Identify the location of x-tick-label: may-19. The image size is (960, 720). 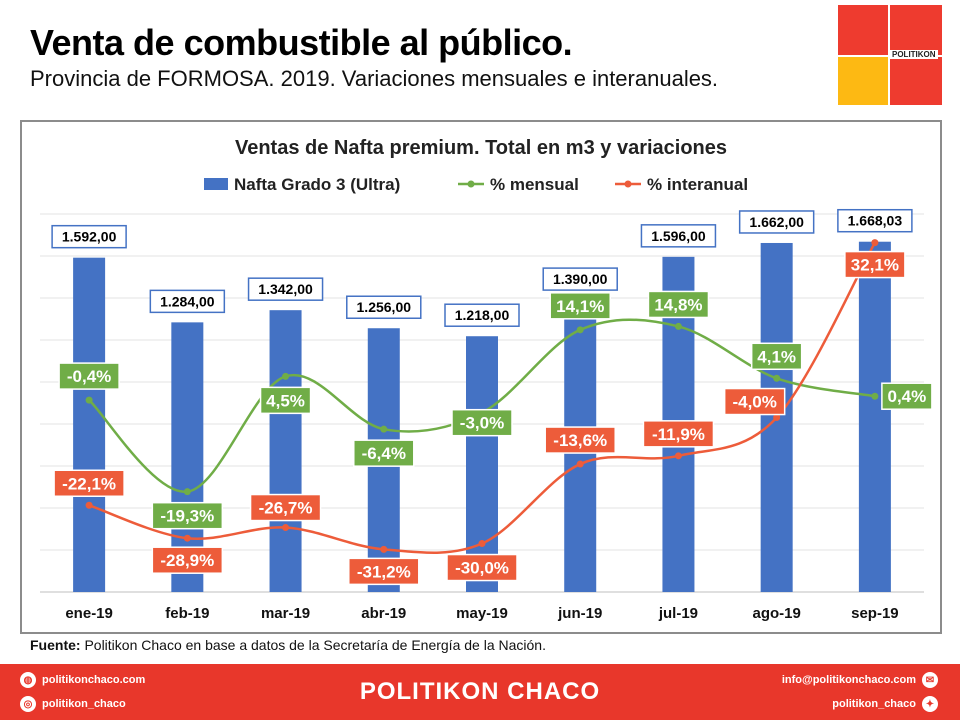
(482, 613).